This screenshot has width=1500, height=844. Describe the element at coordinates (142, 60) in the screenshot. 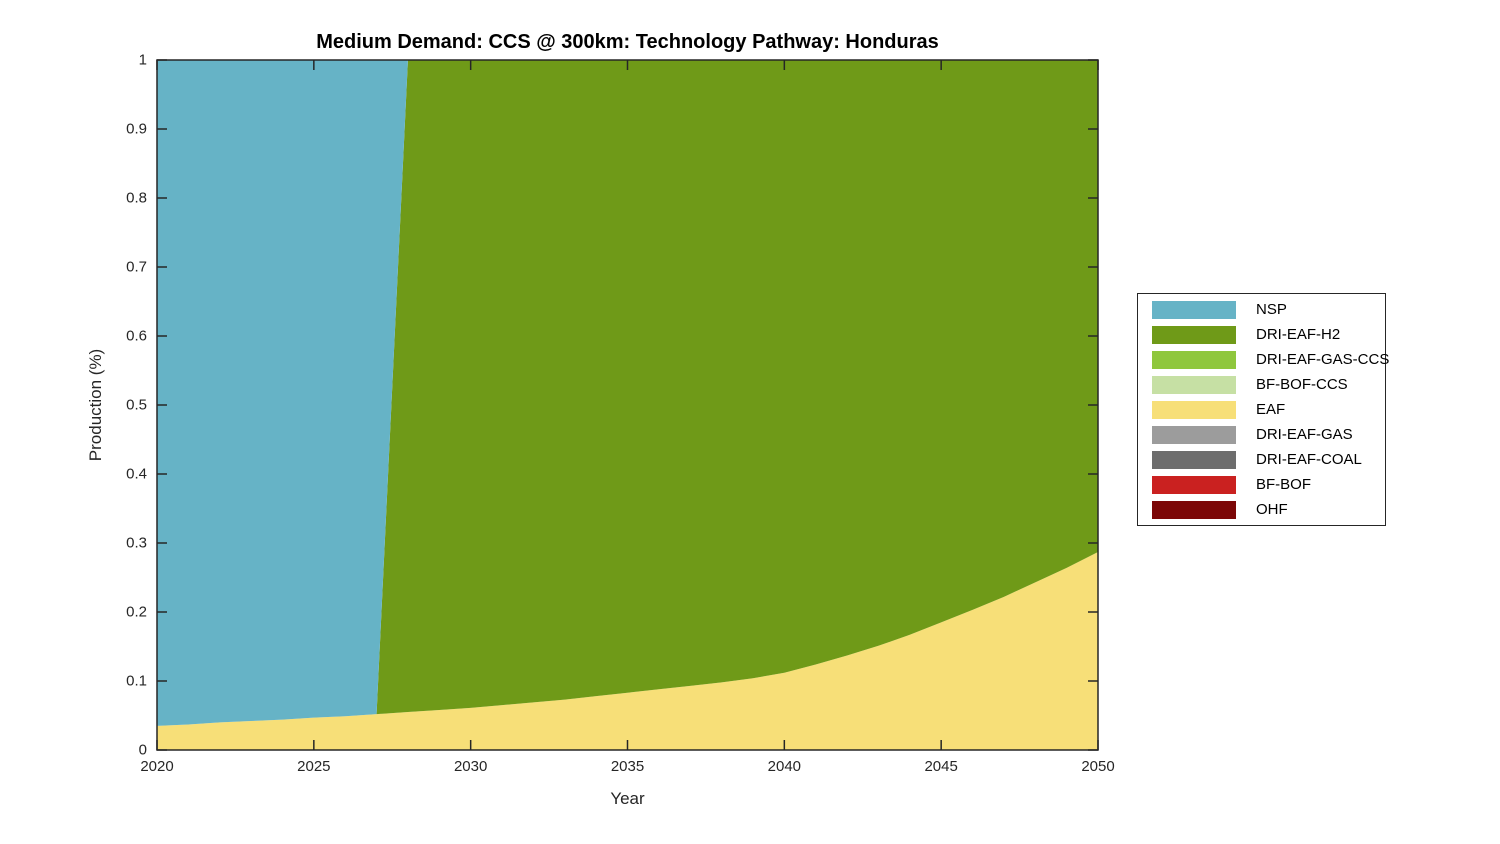

I see `y-tick-label: 1` at that location.